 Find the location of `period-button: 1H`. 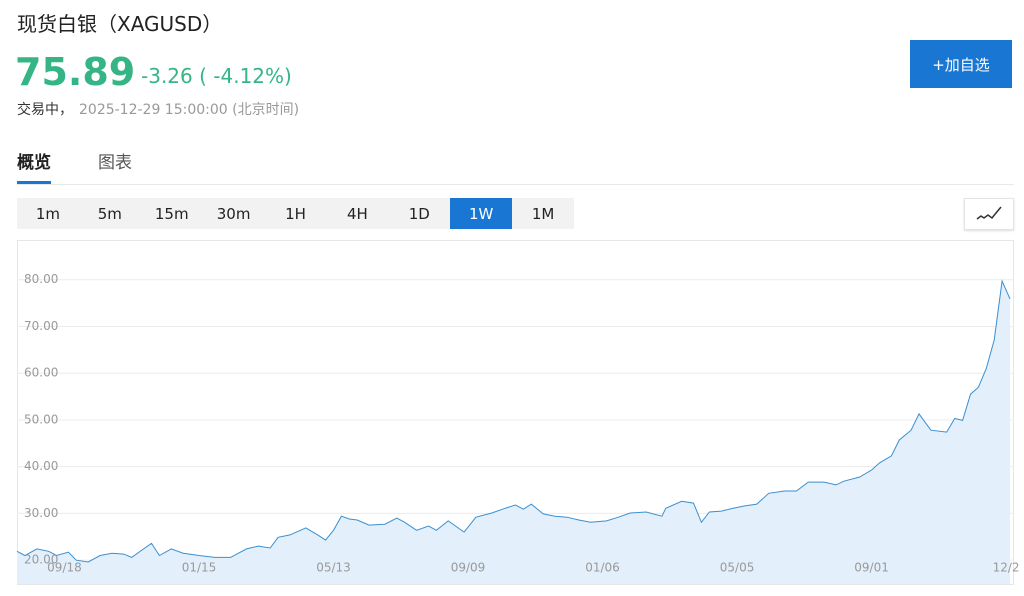

period-button: 1H is located at coordinates (295, 213).